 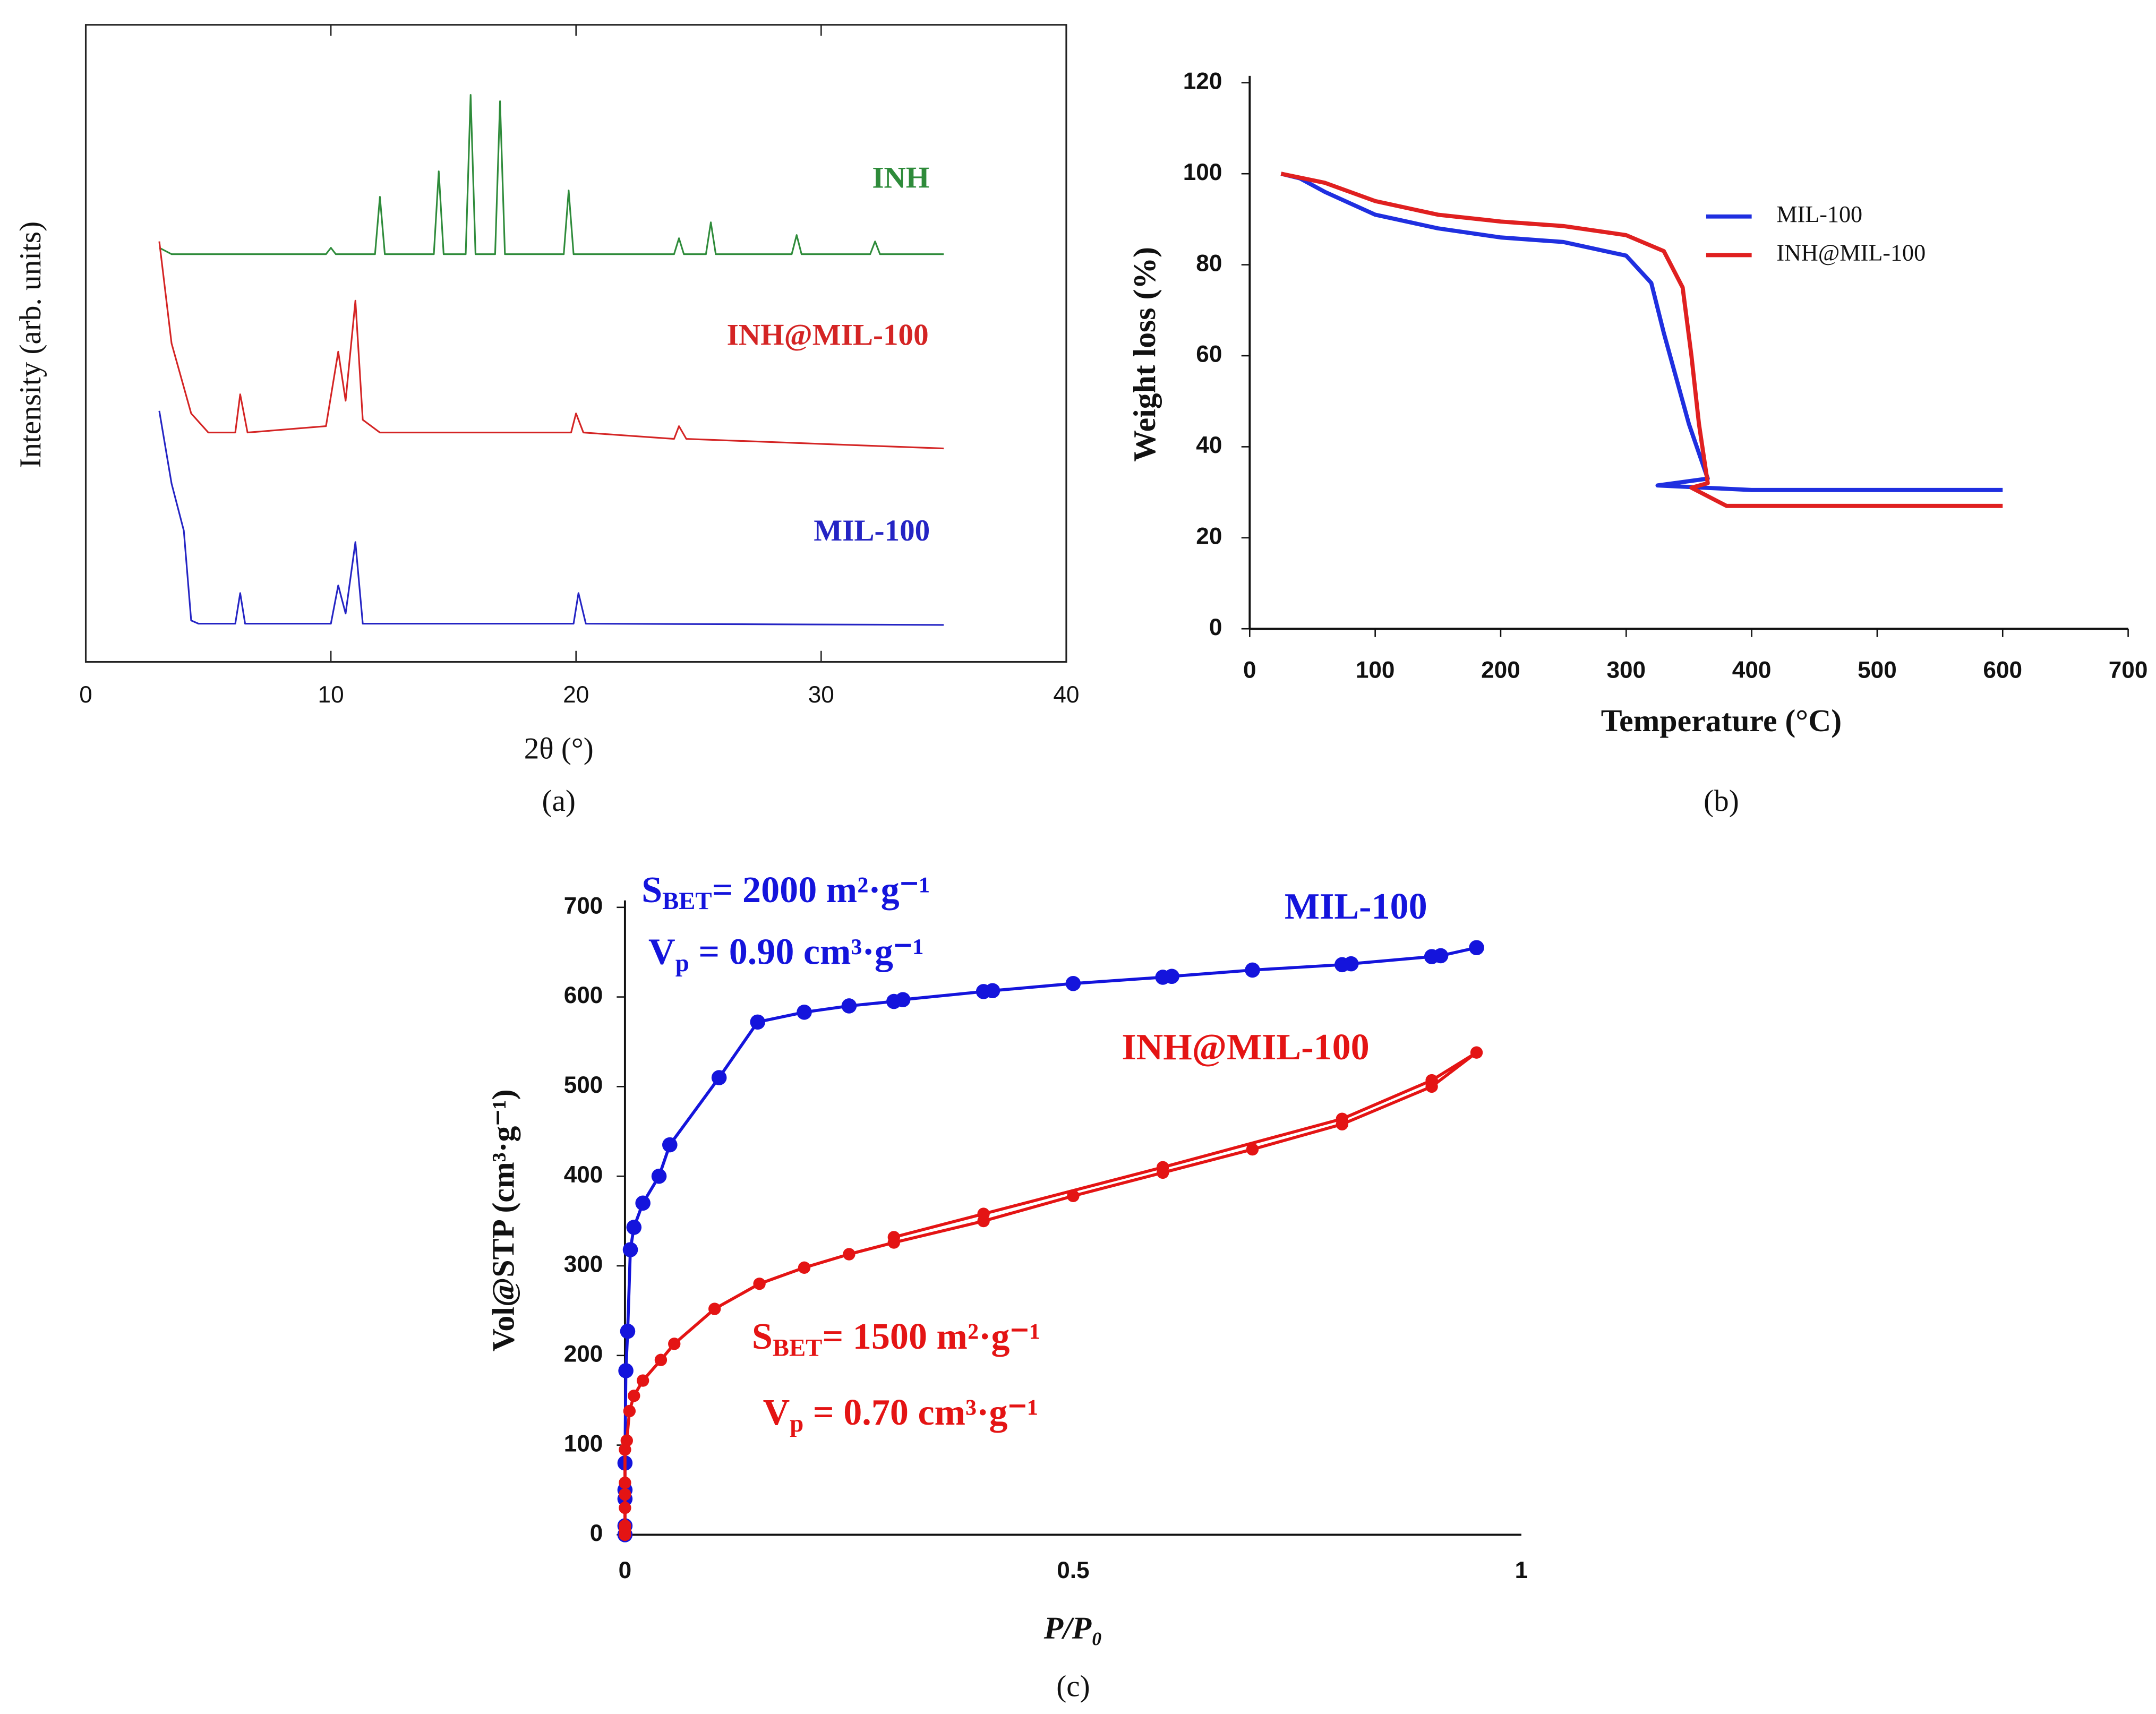 What do you see at coordinates (30, 344) in the screenshot?
I see `y-axis-label: Intensity (arb. units)` at bounding box center [30, 344].